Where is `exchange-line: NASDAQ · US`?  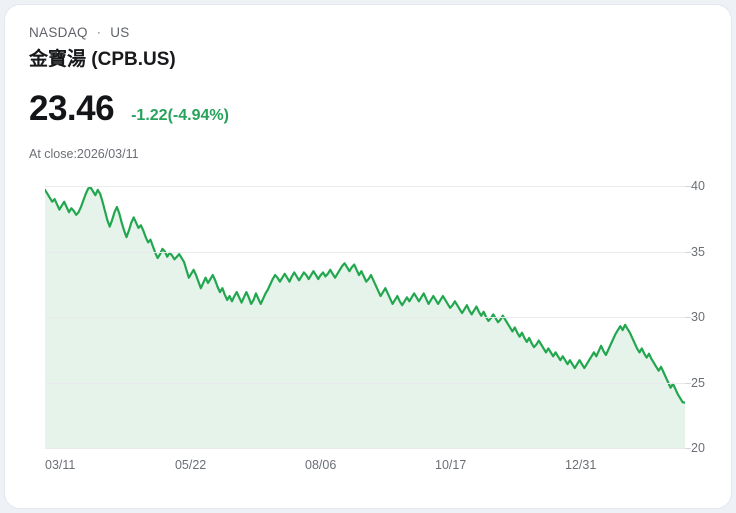
exchange-line: NASDAQ · US is located at coordinates (102, 32).